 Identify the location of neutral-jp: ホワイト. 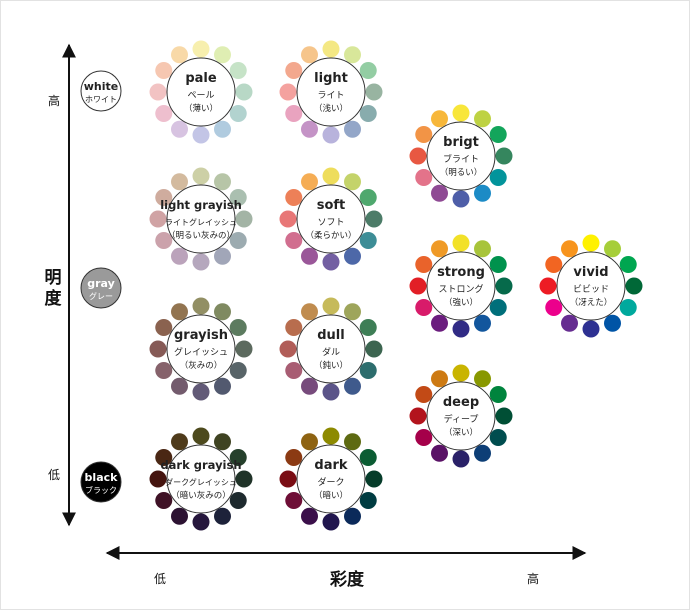
(101, 99).